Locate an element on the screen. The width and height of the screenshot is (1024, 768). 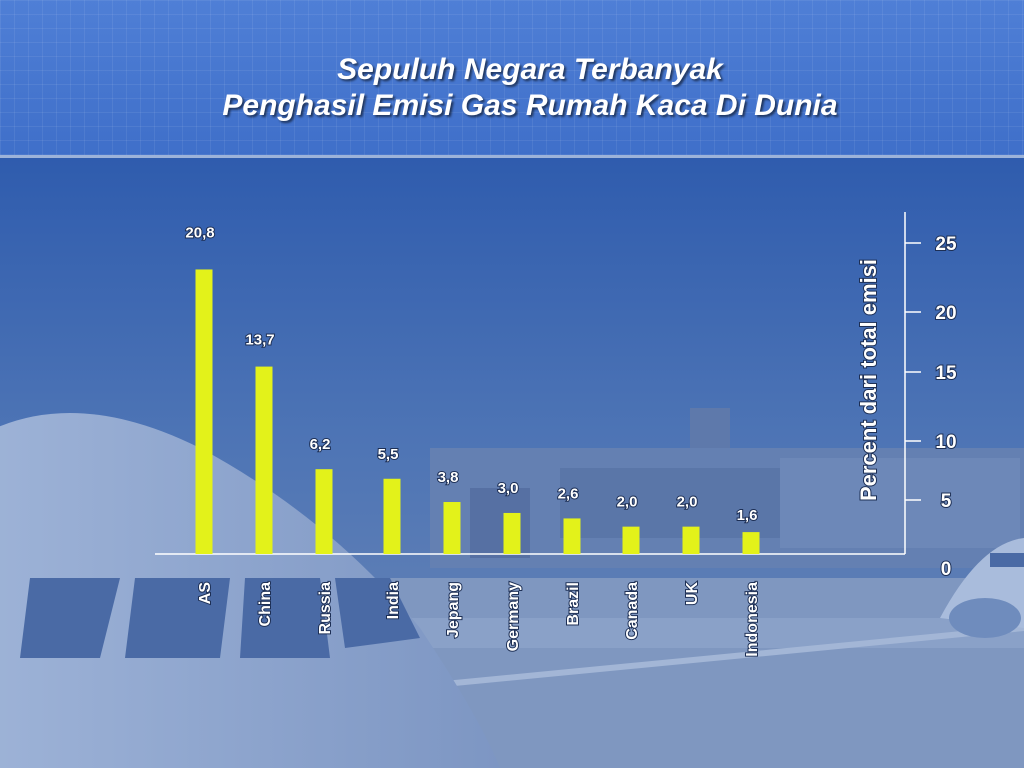
y-tick-label: 10 is located at coordinates (945, 442).